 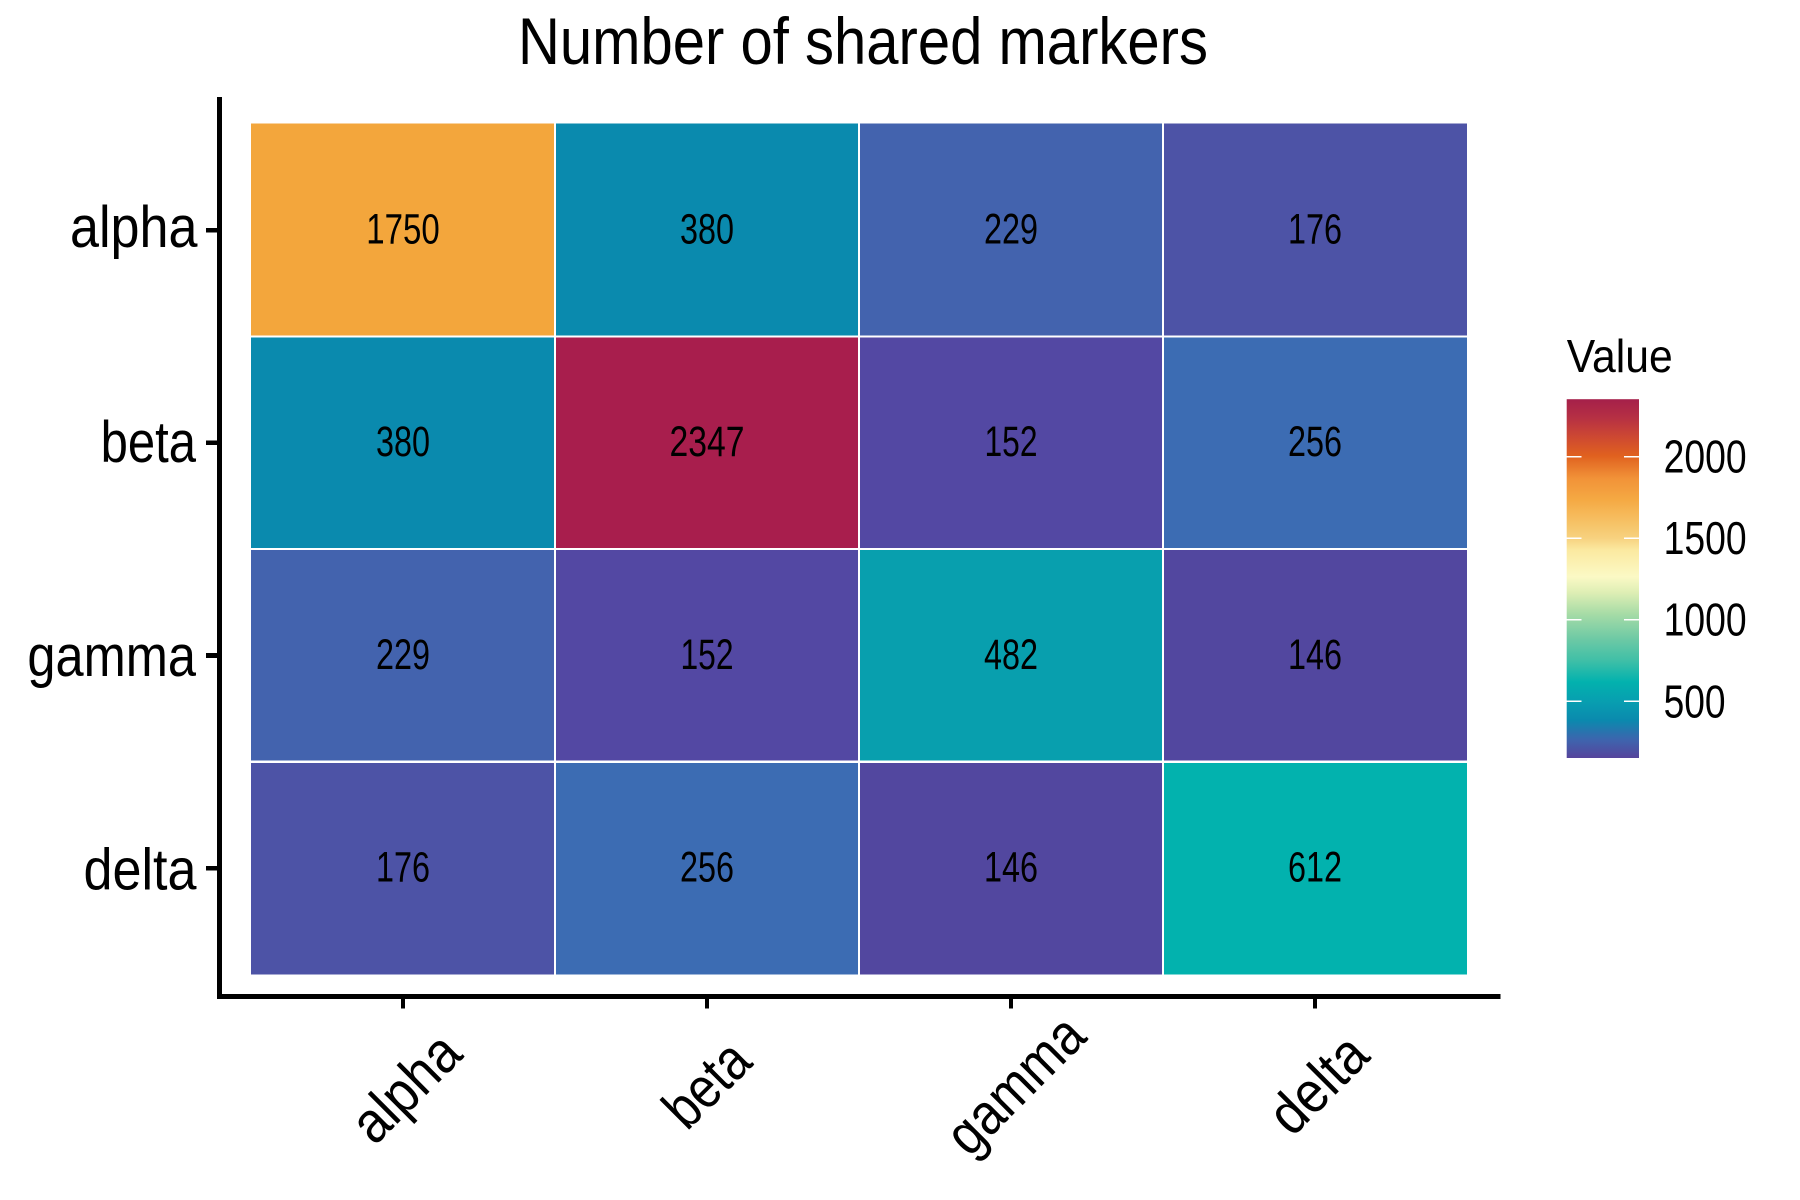 I want to click on svg-text: 1000, so click(x=1705, y=620).